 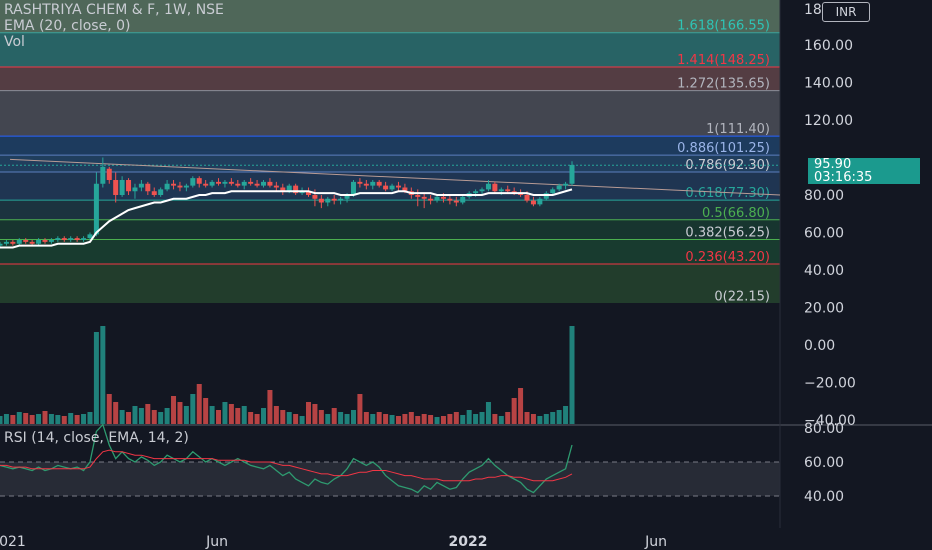 I want to click on rsi-axis-tick: 80.00, so click(x=824, y=429).